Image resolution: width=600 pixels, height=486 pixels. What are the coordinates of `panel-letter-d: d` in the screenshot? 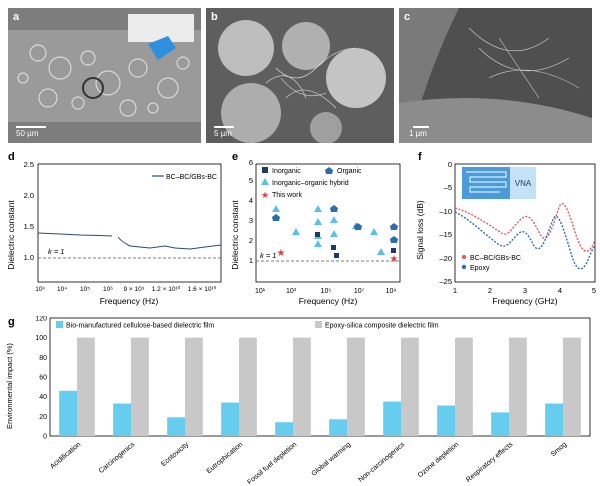 It's located at (11, 157).